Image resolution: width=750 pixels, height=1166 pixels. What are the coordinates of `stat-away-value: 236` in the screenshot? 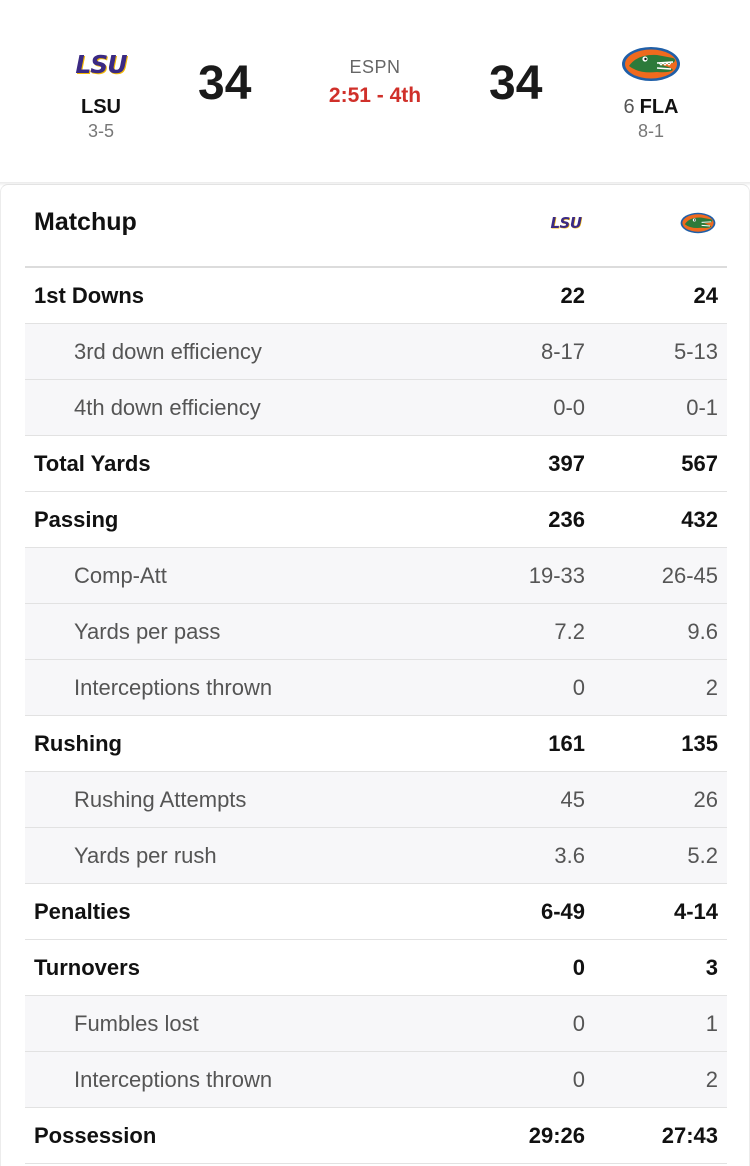 It's located at (566, 519).